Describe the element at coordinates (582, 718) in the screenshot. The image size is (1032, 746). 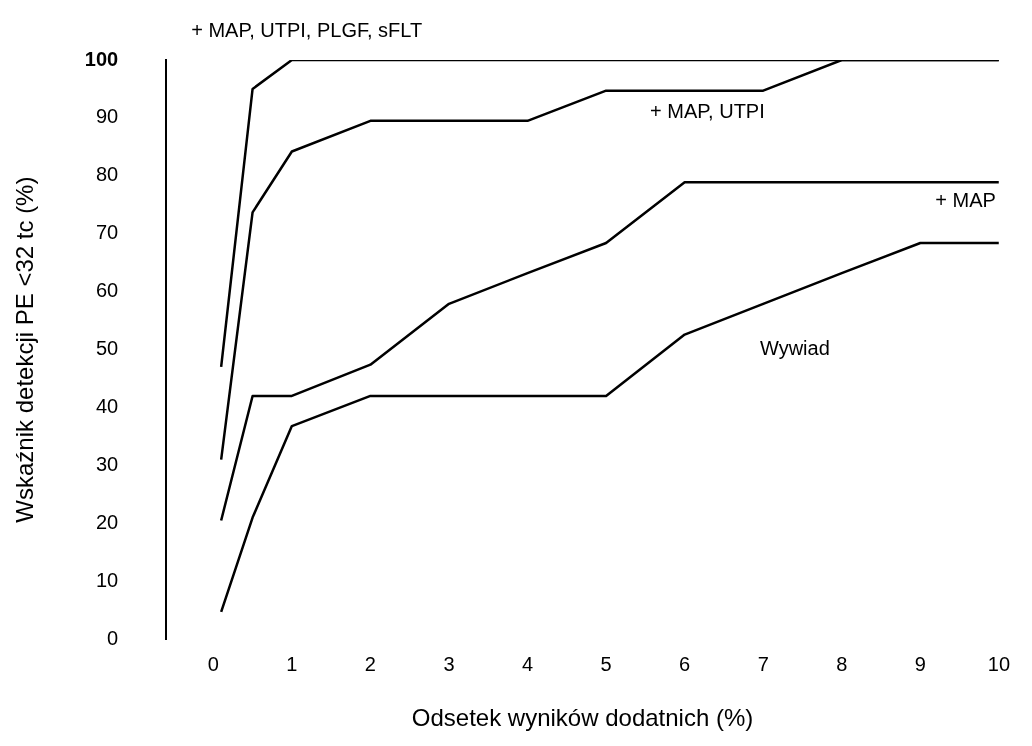
I see `x-axis-title: Odsetek wyników dodatnich (%)` at that location.